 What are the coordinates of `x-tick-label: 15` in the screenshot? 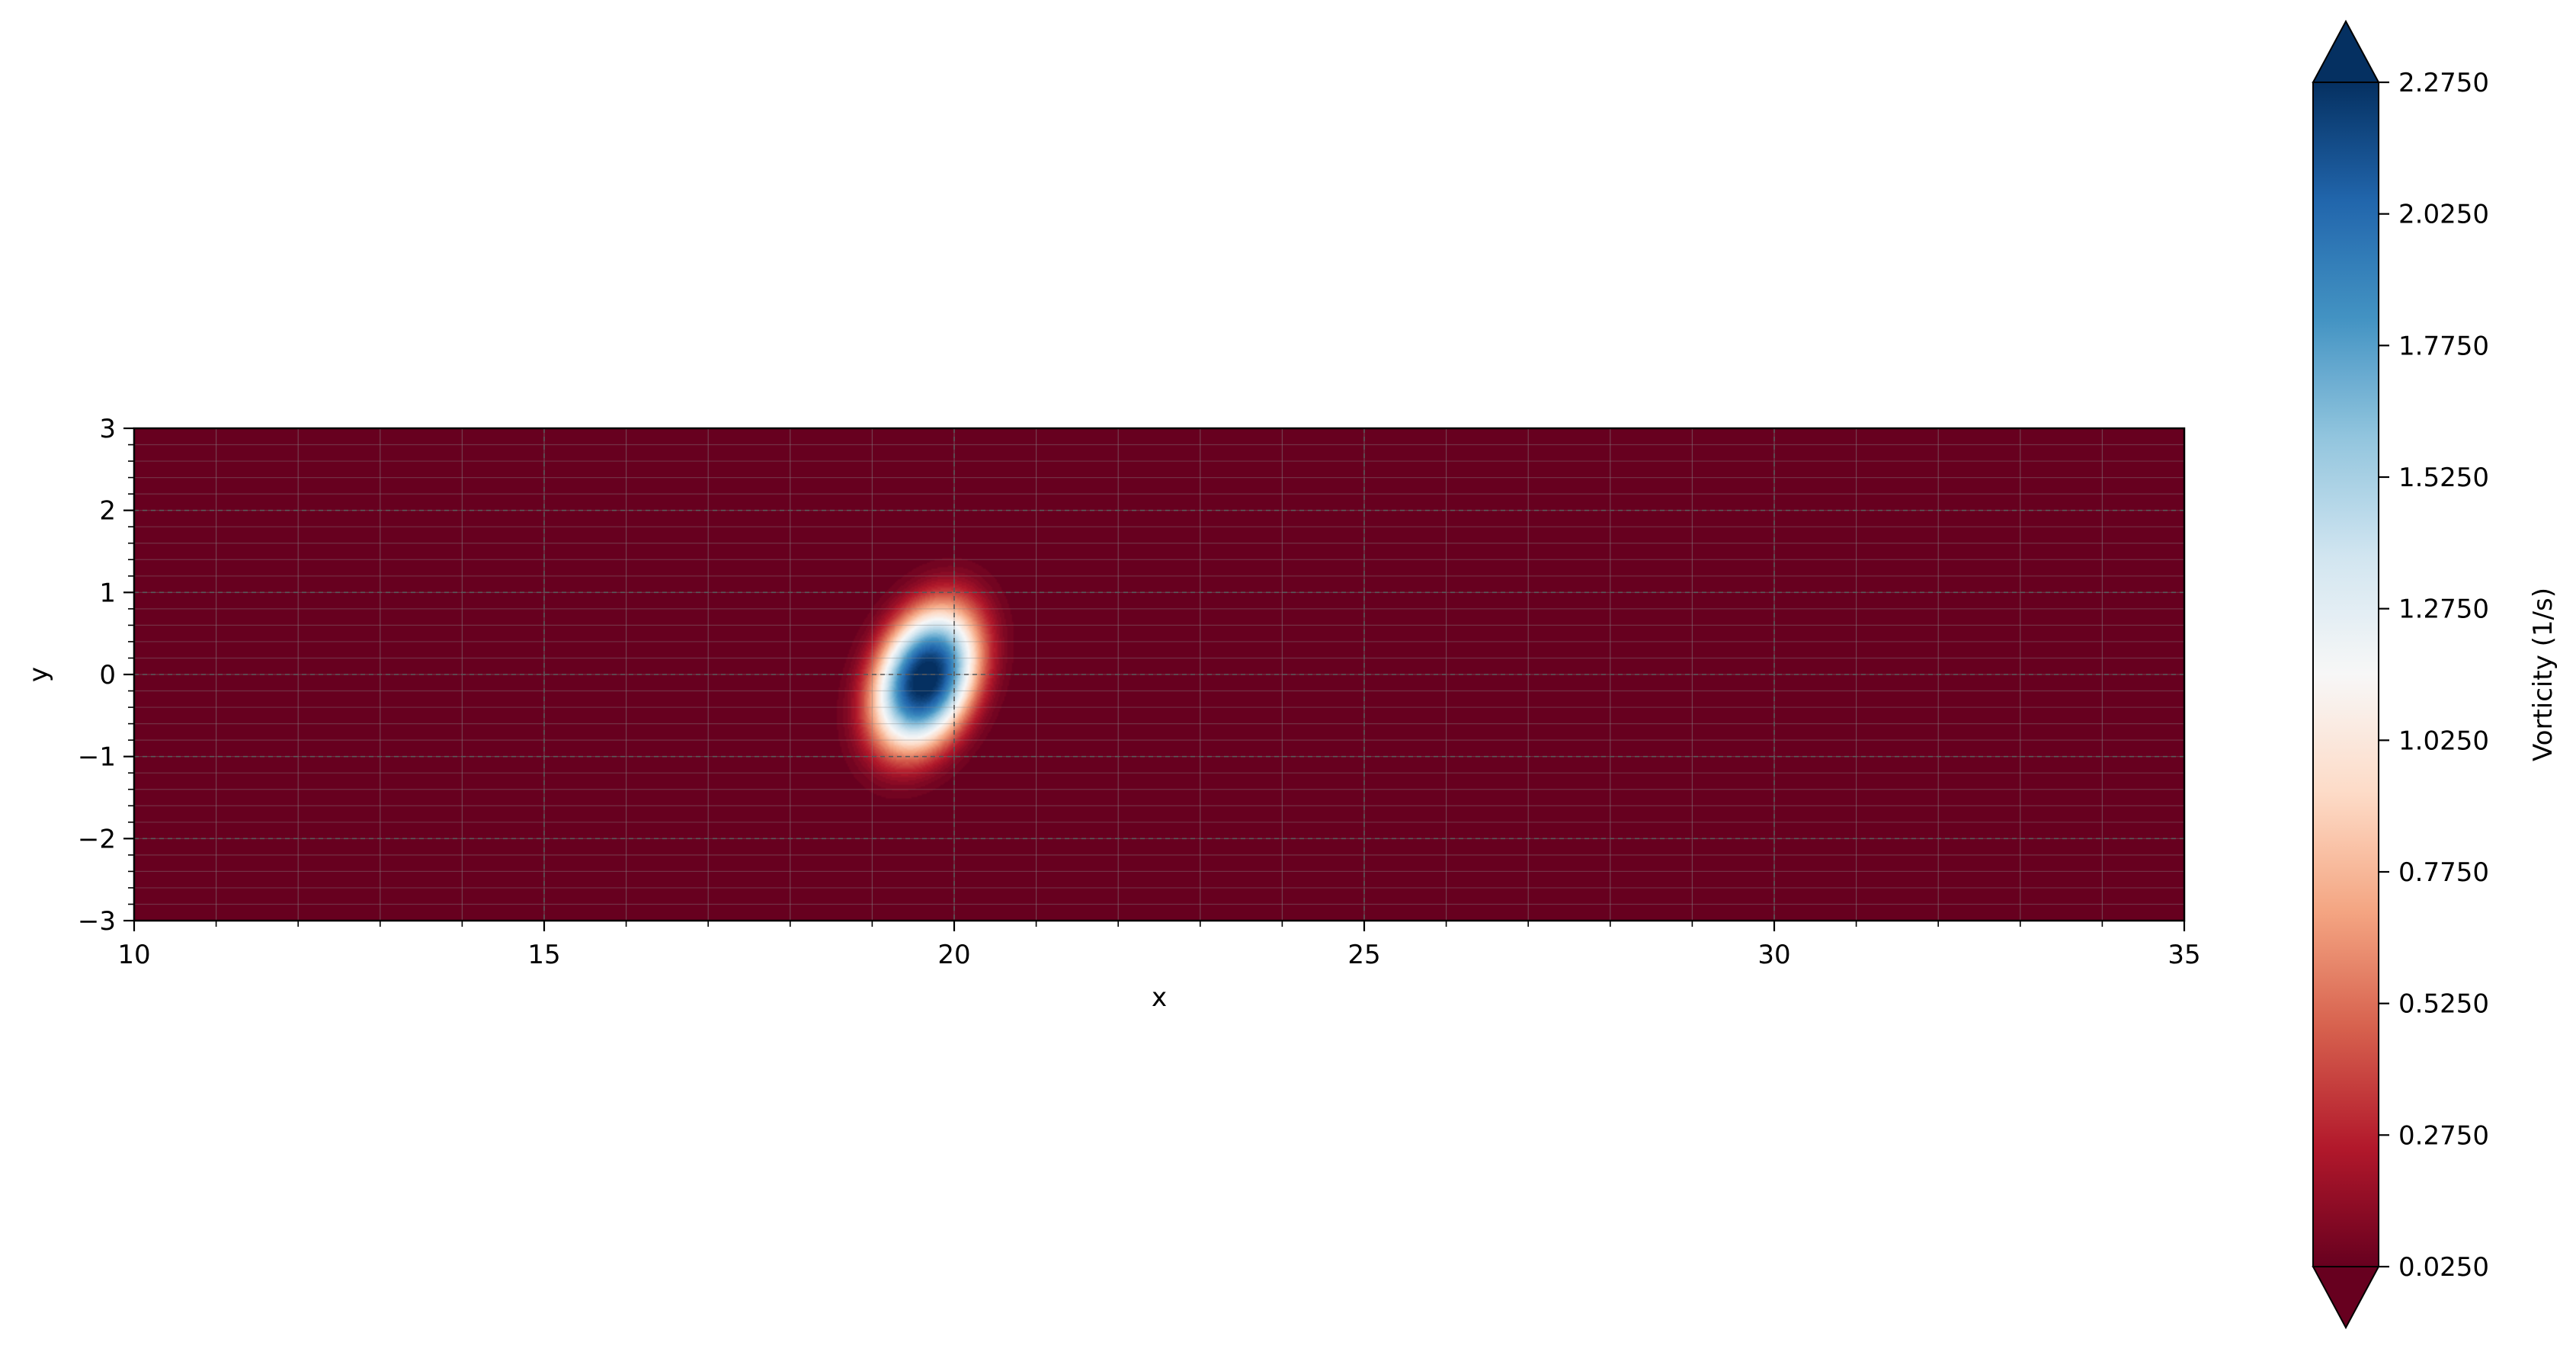 It's located at (543, 955).